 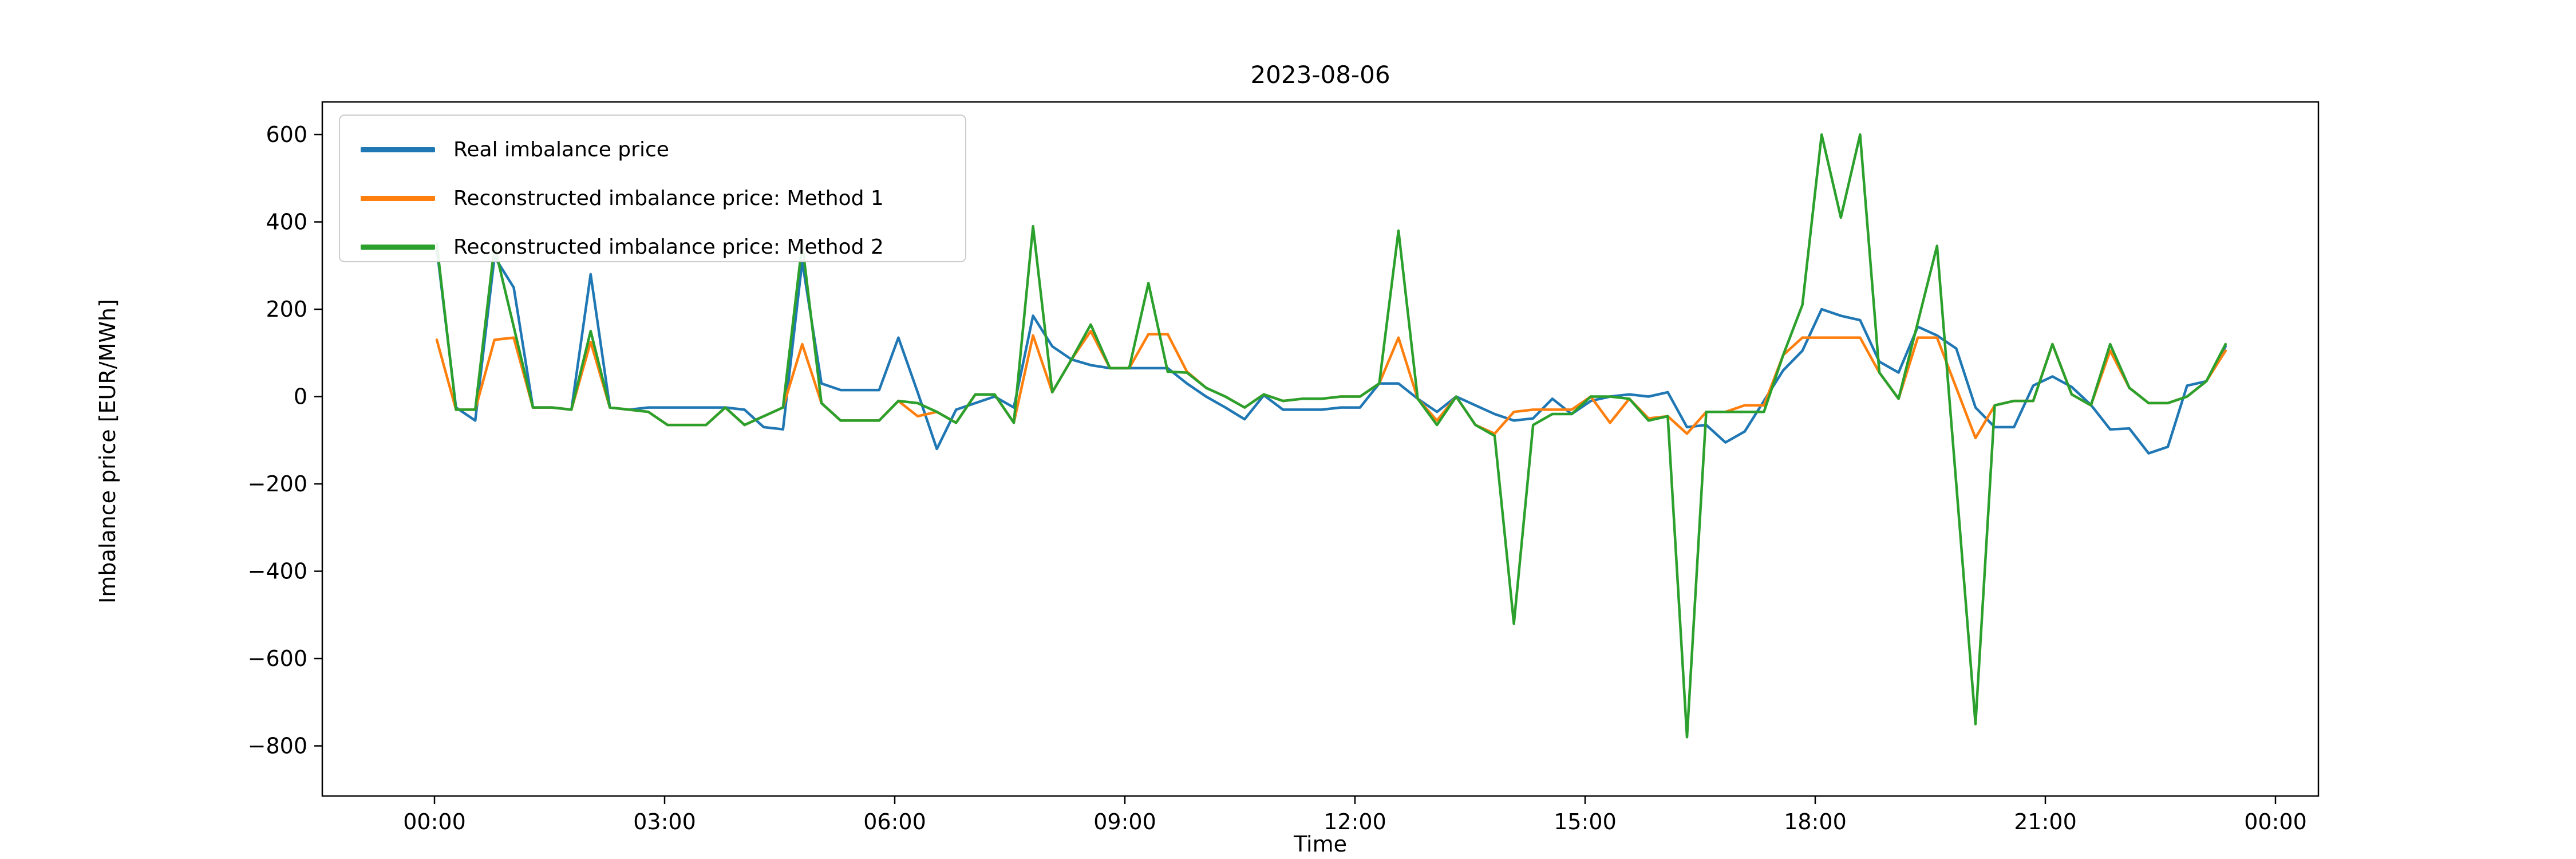 What do you see at coordinates (286, 134) in the screenshot?
I see `y-tick-label: 600` at bounding box center [286, 134].